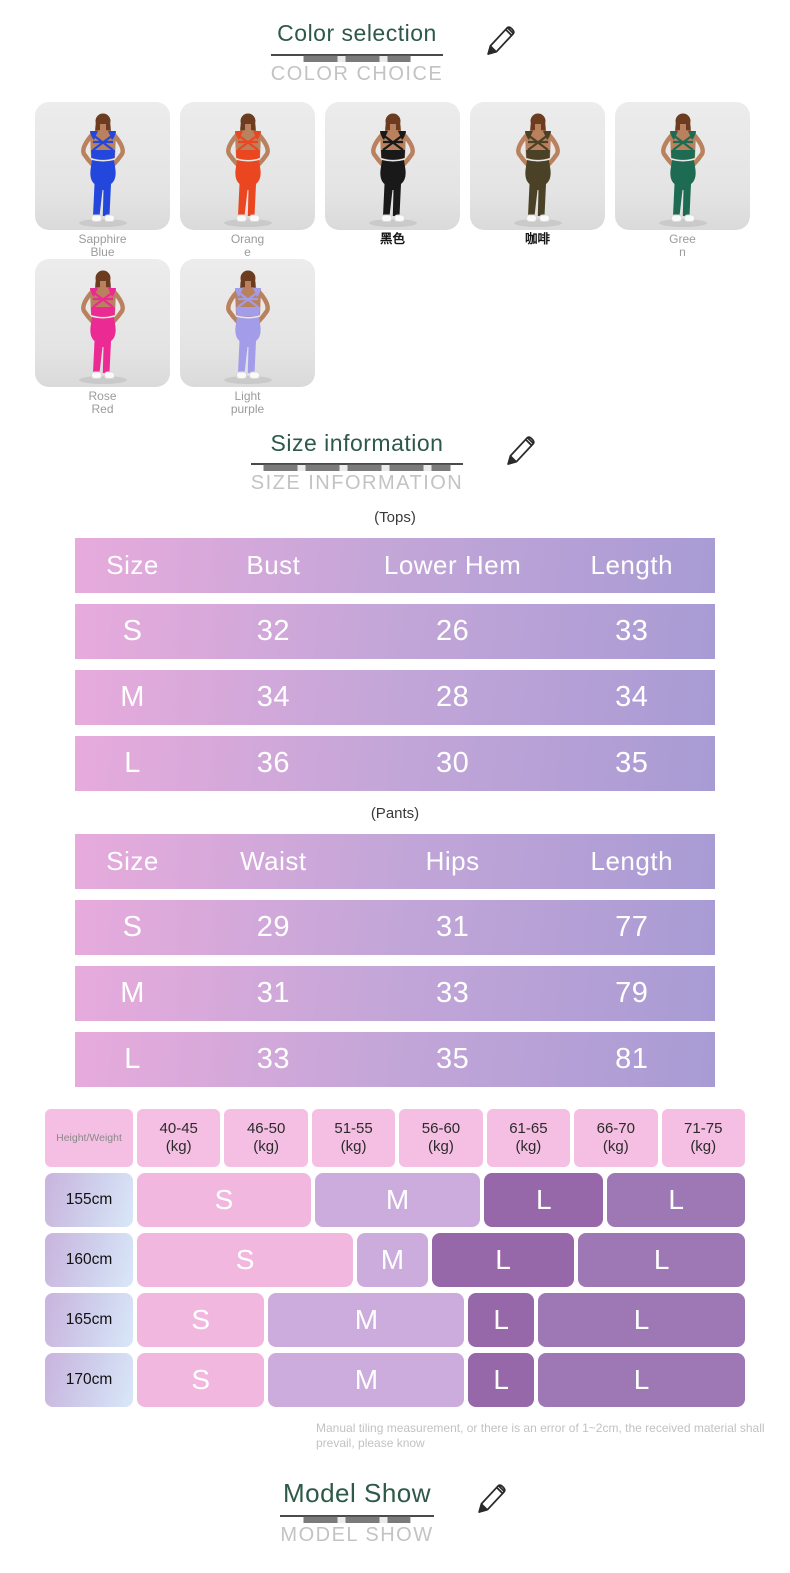 This screenshot has width=790, height=1573. I want to click on color-swatch-light-purple: Light purple, so click(247, 337).